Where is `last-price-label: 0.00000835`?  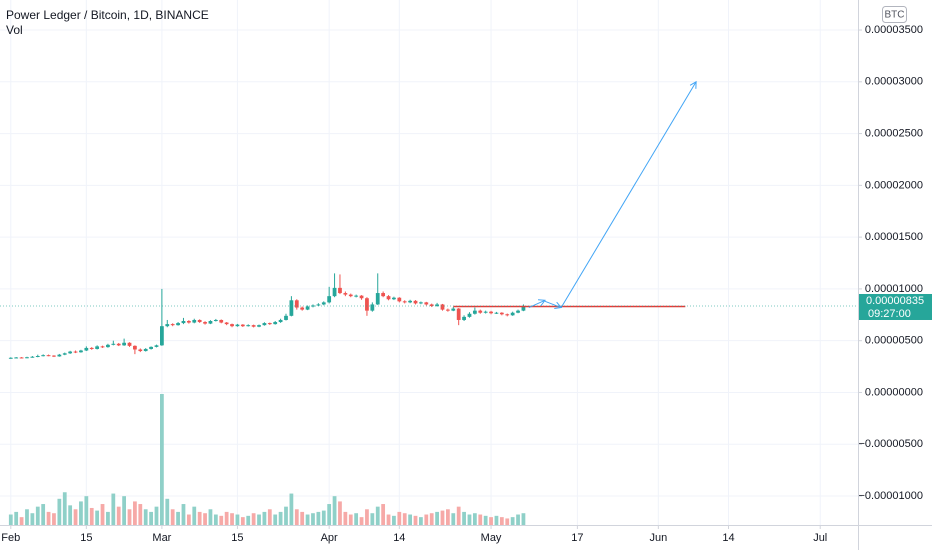 last-price-label: 0.00000835 is located at coordinates (895, 301).